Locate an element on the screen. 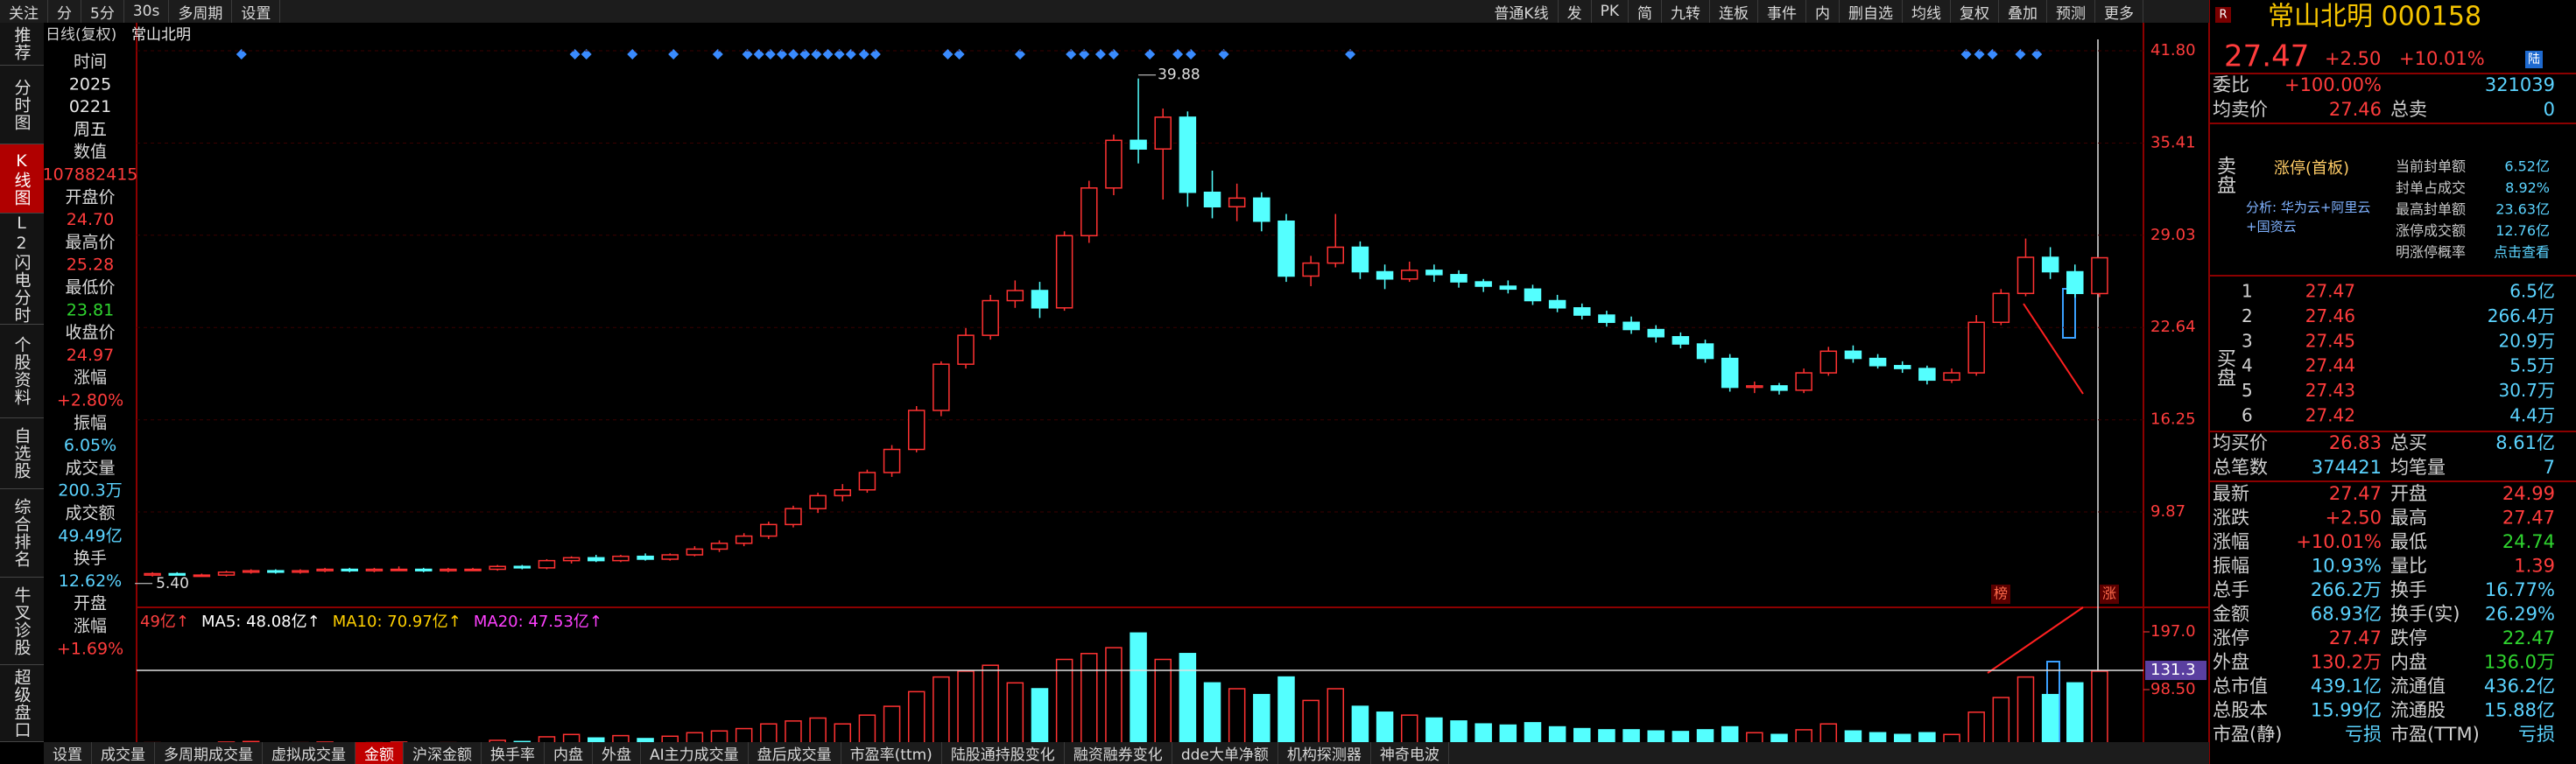 The width and height of the screenshot is (2576, 764). toolbar-button: 简 is located at coordinates (1645, 11).